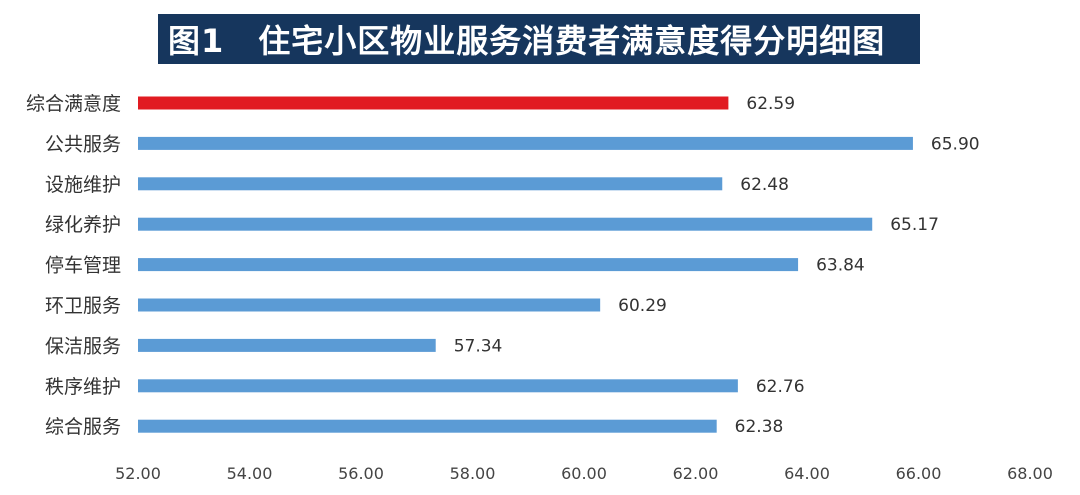 The width and height of the screenshot is (1080, 495). I want to click on chart-title-prefix: 图1, so click(196, 41).